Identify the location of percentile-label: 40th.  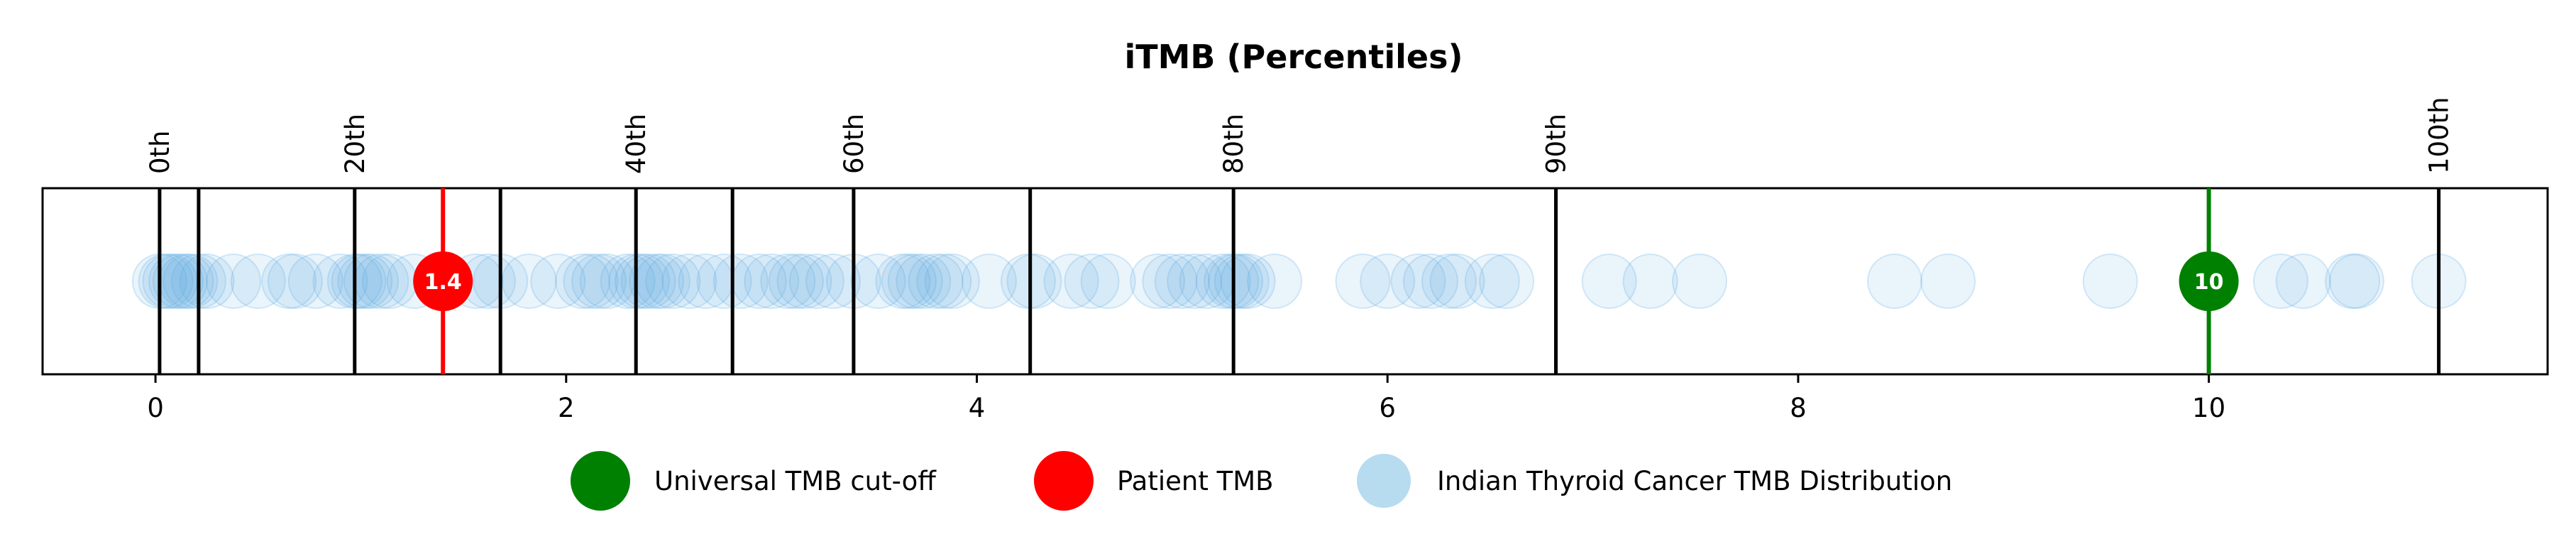
(636, 144).